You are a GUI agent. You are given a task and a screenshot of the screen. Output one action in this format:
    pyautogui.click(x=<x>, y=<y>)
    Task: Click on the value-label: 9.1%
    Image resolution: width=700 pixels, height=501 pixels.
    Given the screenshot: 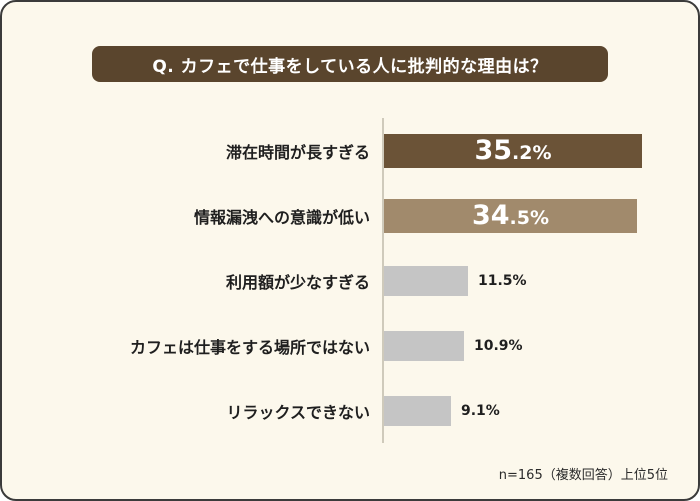 What is the action you would take?
    pyautogui.click(x=480, y=410)
    